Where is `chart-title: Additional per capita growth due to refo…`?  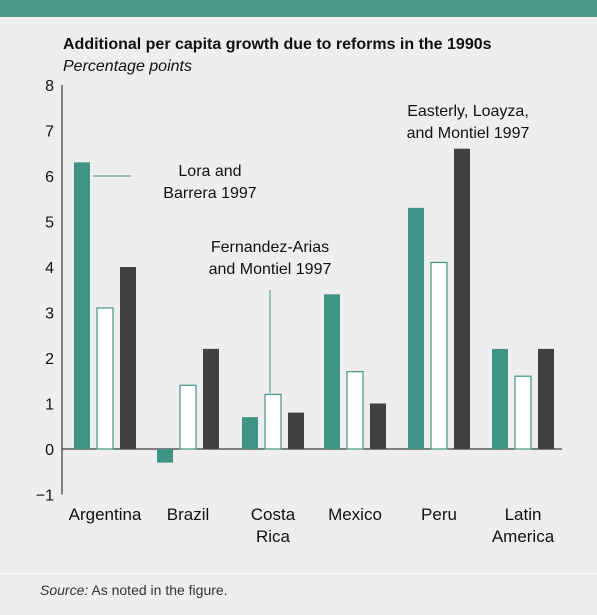 chart-title: Additional per capita growth due to refo… is located at coordinates (277, 44).